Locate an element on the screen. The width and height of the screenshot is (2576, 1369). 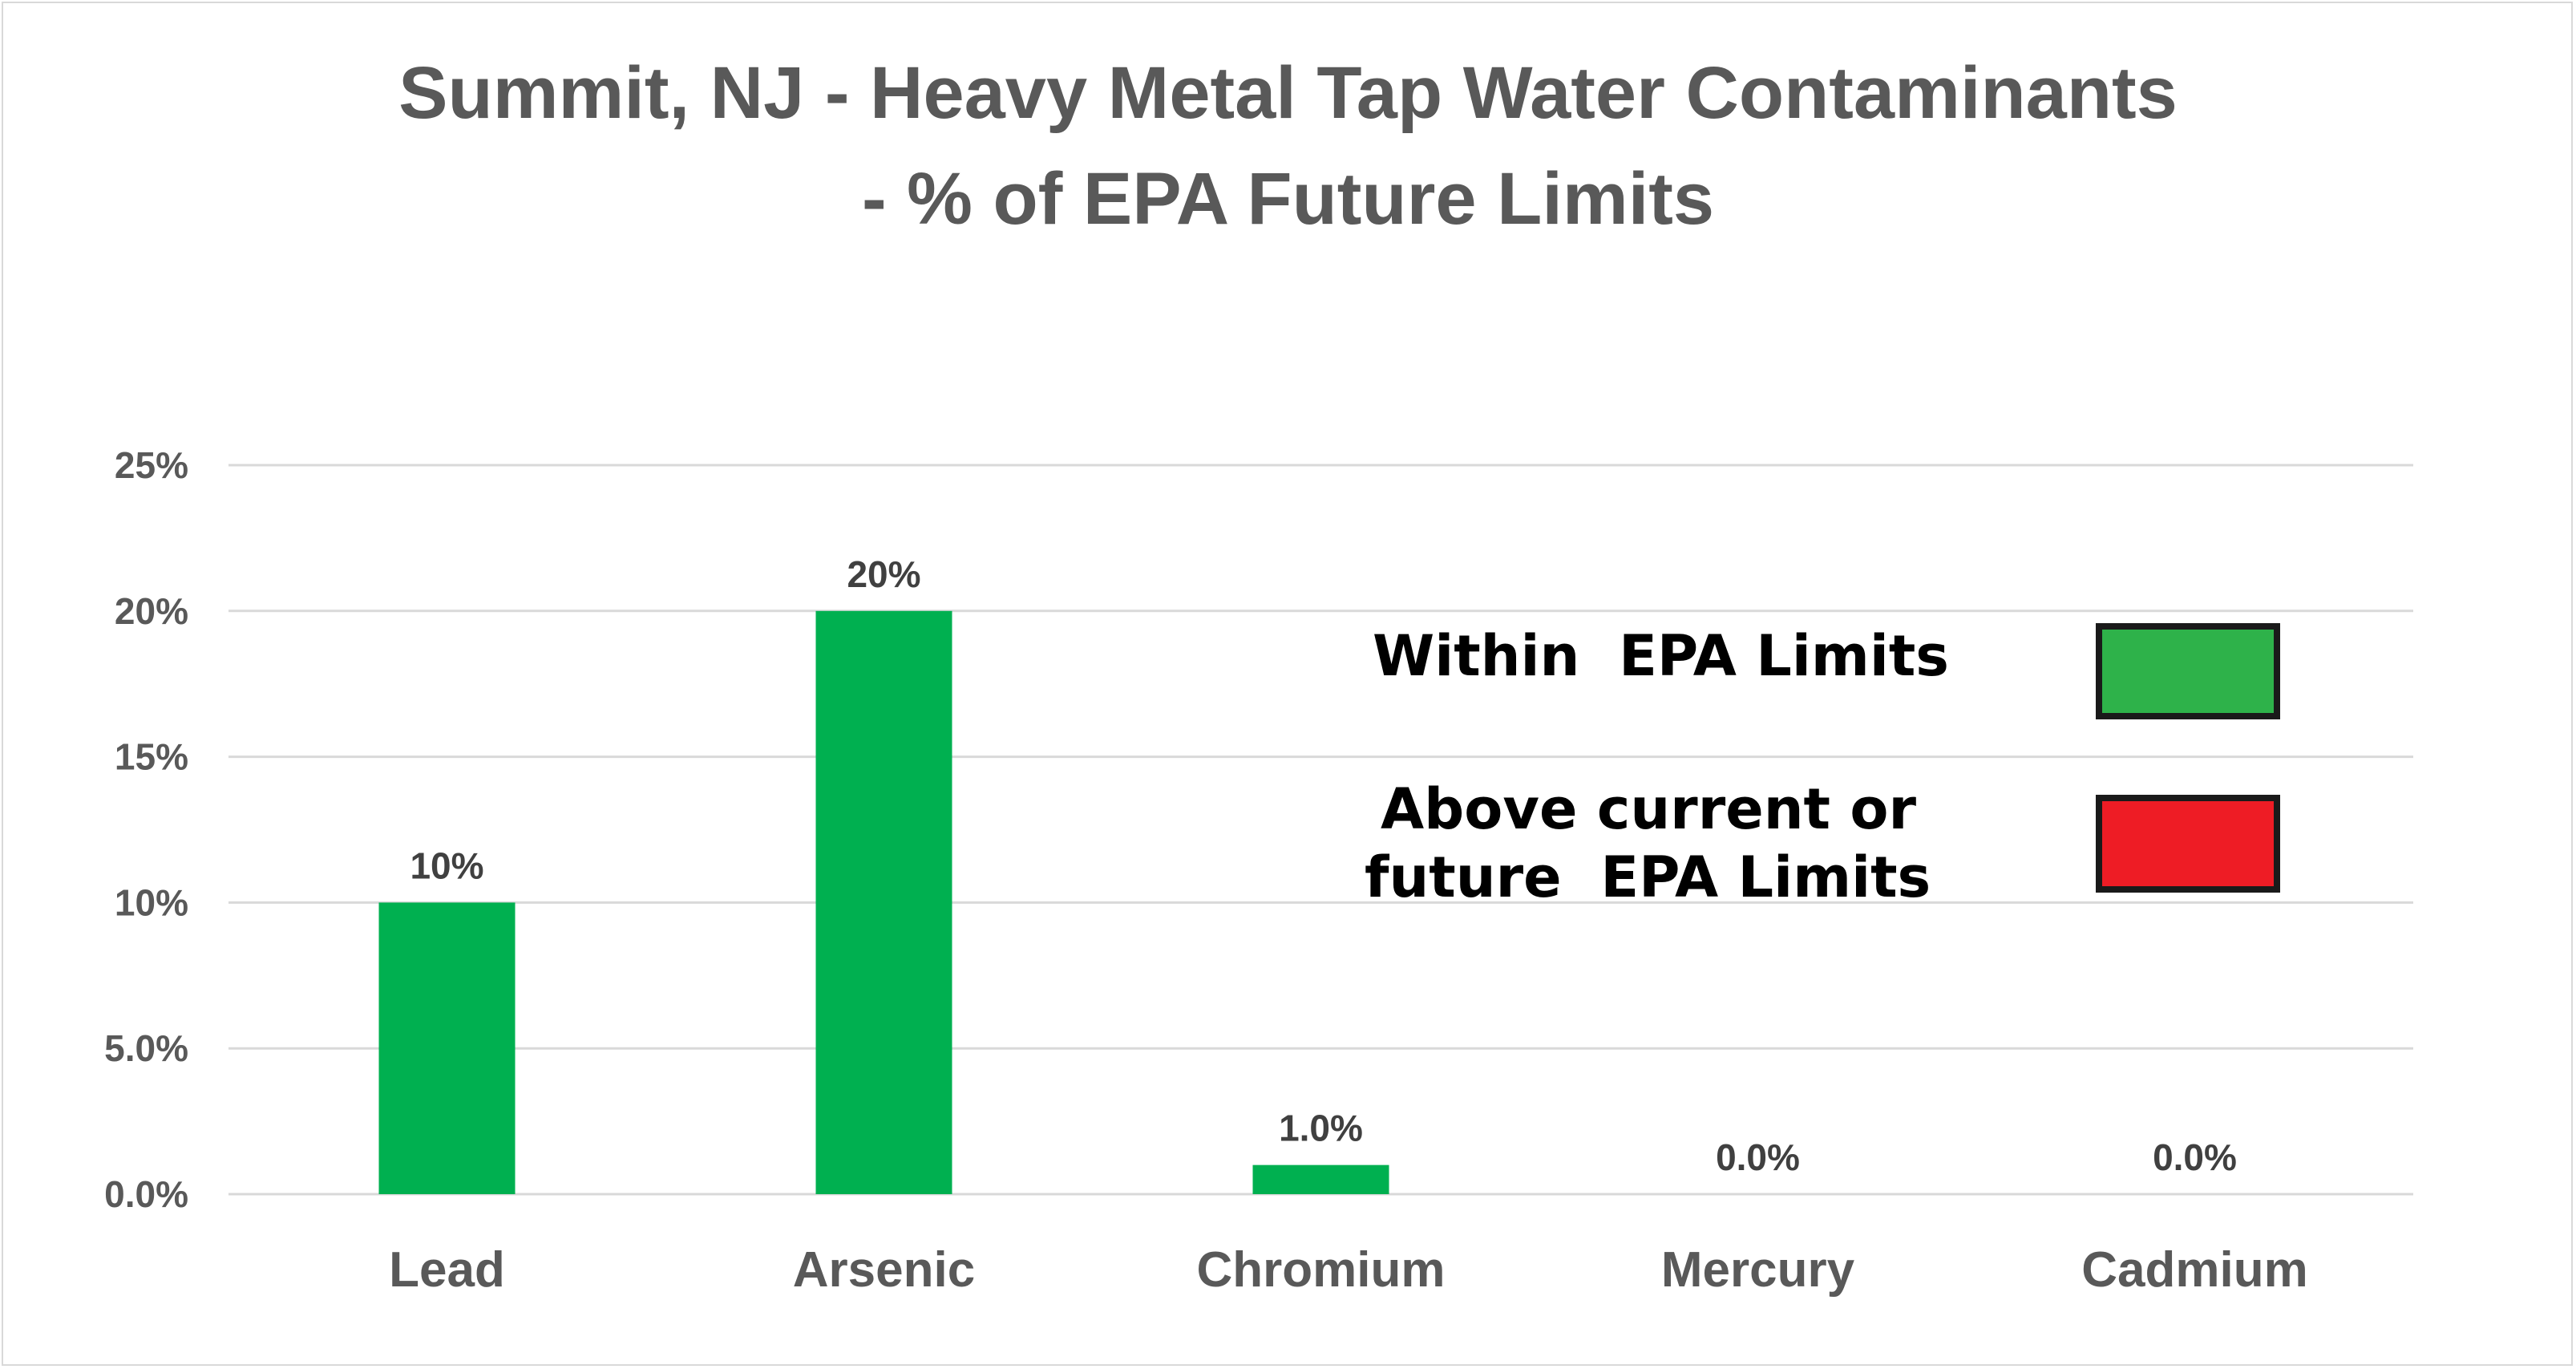
bar-arsenic is located at coordinates (883, 902).